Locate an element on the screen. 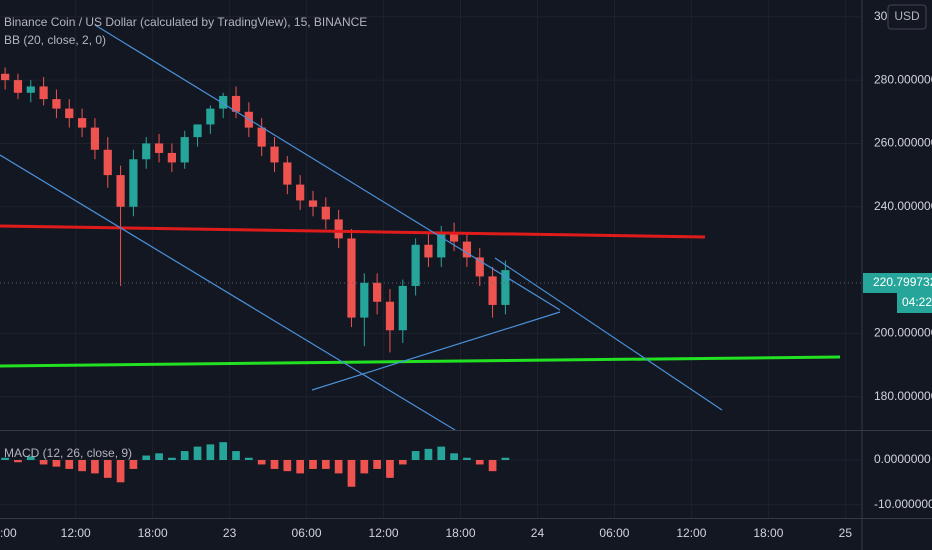  y-tick-label: 280.0000000 is located at coordinates (903, 79).